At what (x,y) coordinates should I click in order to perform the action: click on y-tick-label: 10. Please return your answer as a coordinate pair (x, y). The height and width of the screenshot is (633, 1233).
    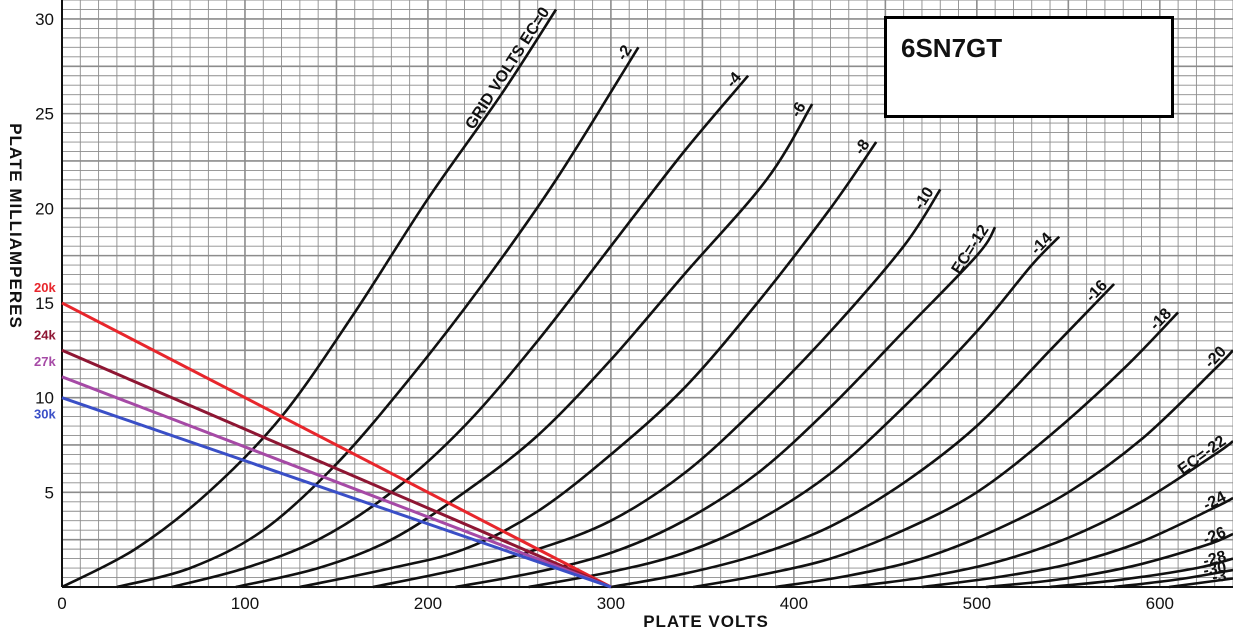
    Looking at the image, I should click on (44, 398).